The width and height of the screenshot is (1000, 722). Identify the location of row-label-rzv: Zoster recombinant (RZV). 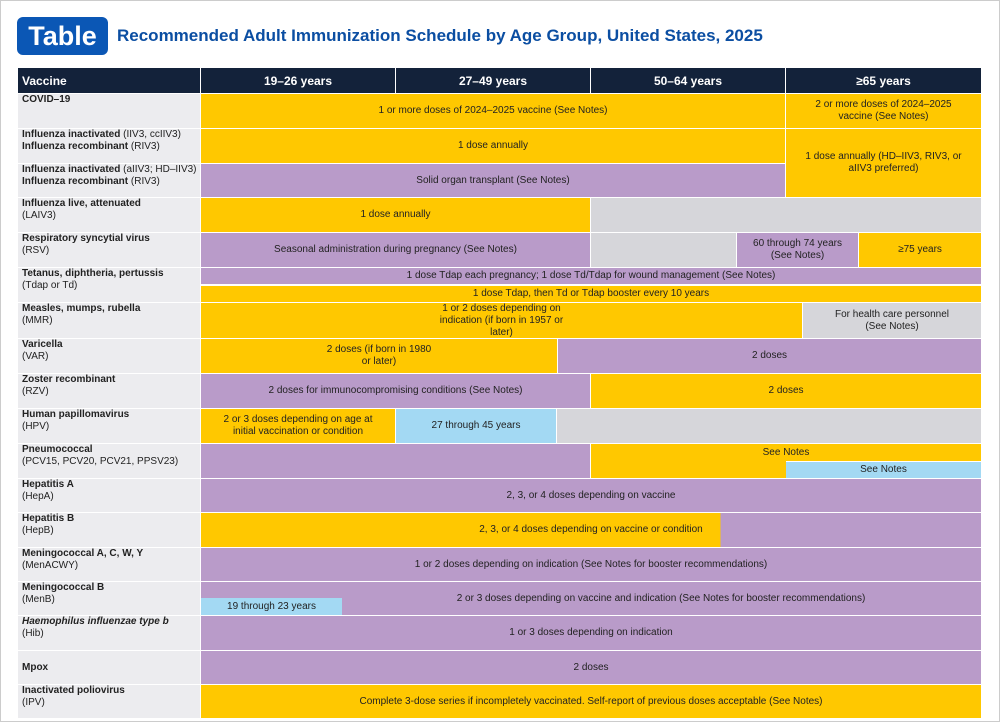
(109, 391).